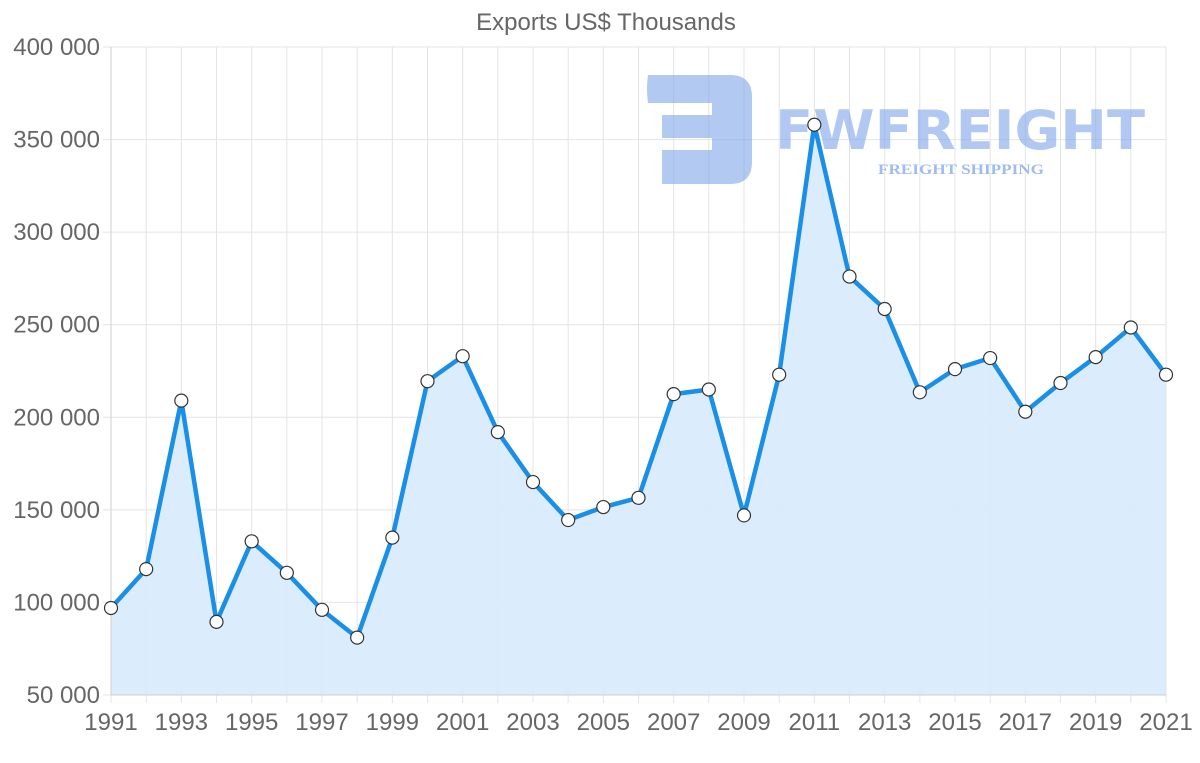  What do you see at coordinates (56, 325) in the screenshot?
I see `y-tick-label: 250 000` at bounding box center [56, 325].